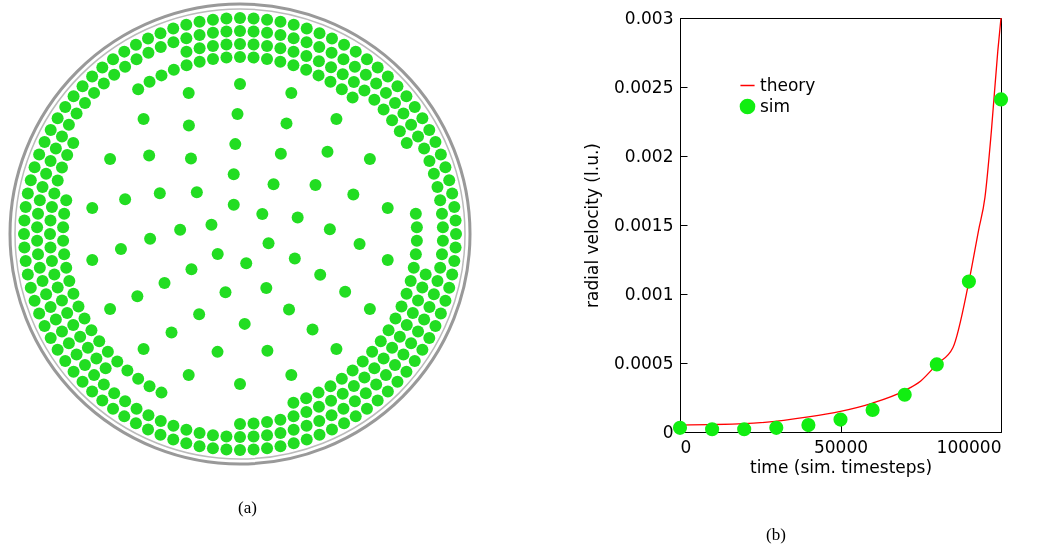 The width and height of the screenshot is (1043, 550). Describe the element at coordinates (969, 446) in the screenshot. I see `x-tick-label: 100000` at that location.